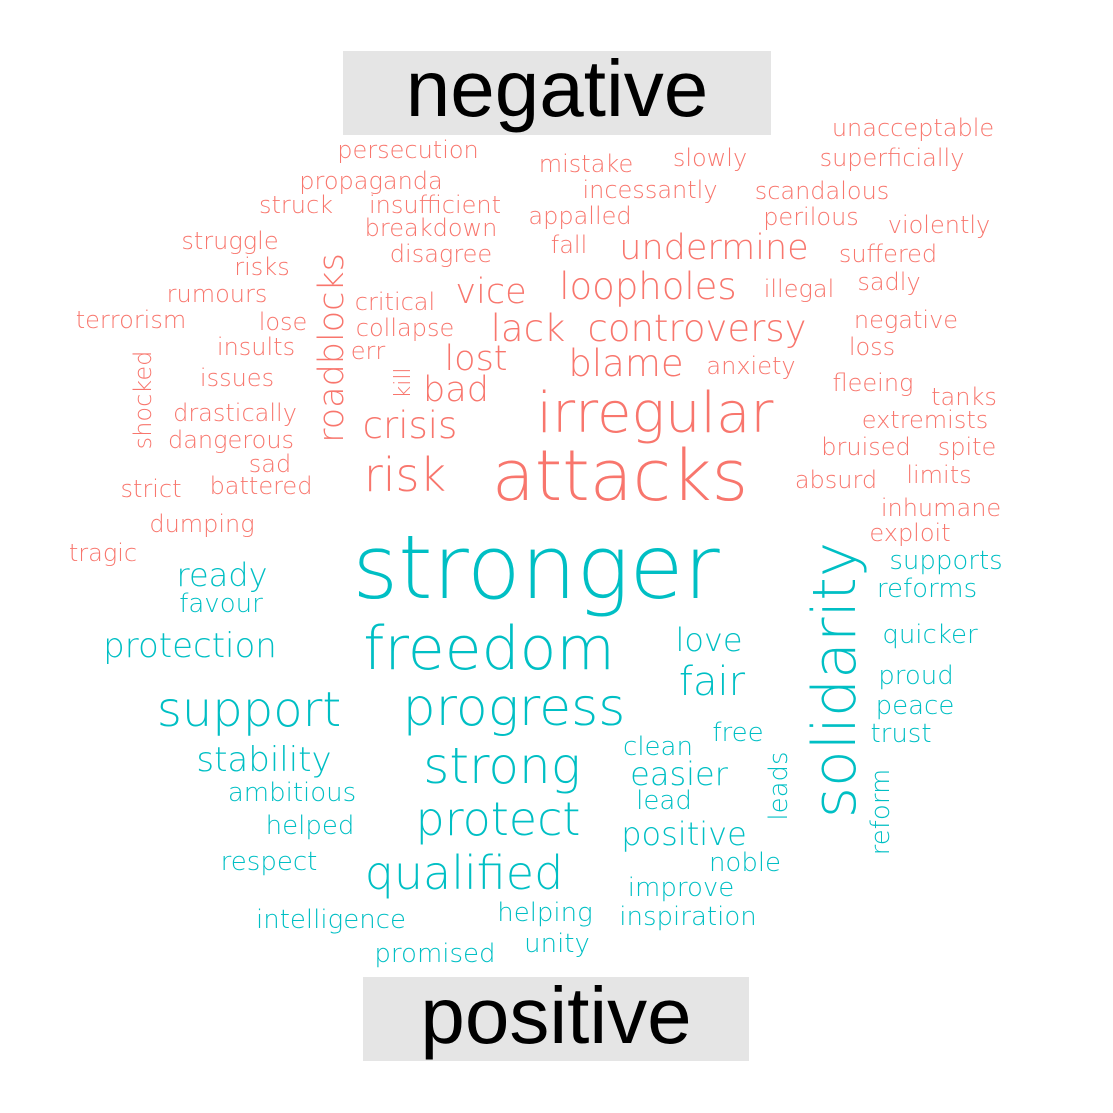  What do you see at coordinates (916, 676) in the screenshot?
I see `word-positive-proud: proud` at bounding box center [916, 676].